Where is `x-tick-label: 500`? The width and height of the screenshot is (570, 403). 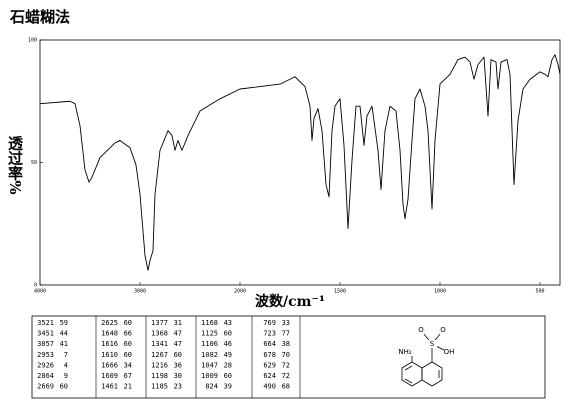
x-tick-label: 500 is located at coordinates (539, 292).